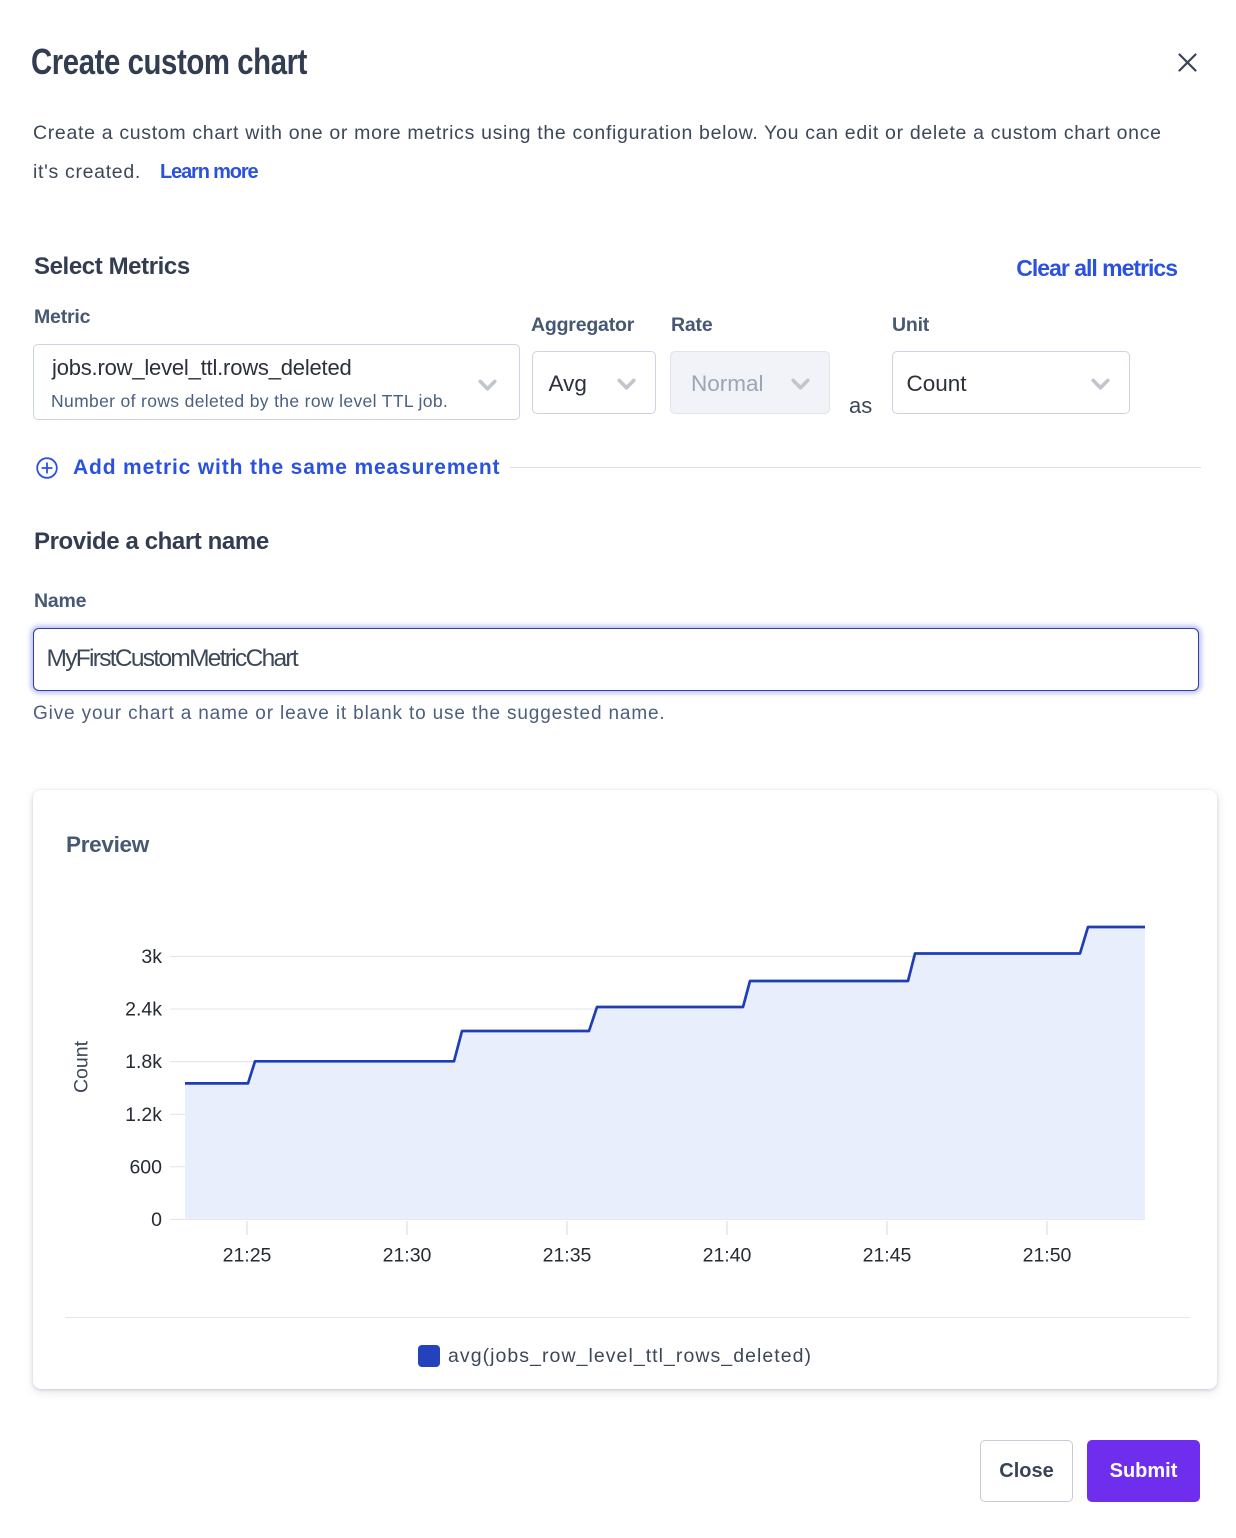 This screenshot has height=1538, width=1236. Describe the element at coordinates (407, 1256) in the screenshot. I see `svg-text: 21:30` at that location.